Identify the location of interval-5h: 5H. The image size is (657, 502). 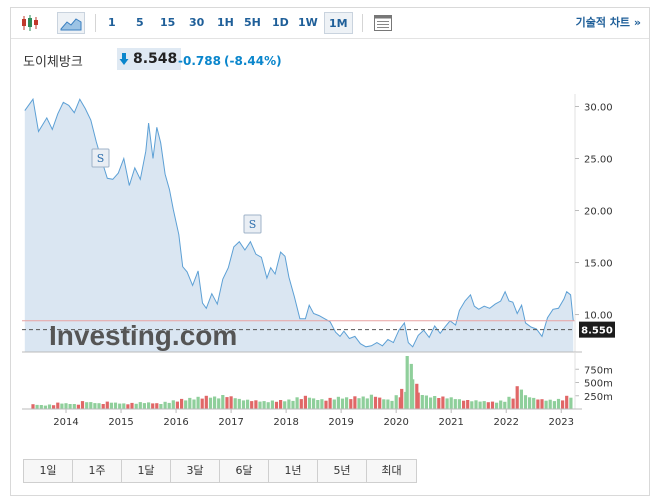
(252, 22).